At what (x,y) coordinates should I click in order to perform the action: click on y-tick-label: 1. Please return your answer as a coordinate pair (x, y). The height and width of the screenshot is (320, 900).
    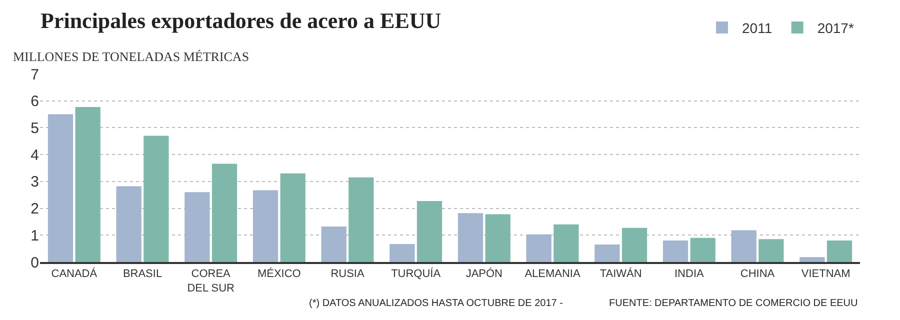
    Looking at the image, I should click on (34, 235).